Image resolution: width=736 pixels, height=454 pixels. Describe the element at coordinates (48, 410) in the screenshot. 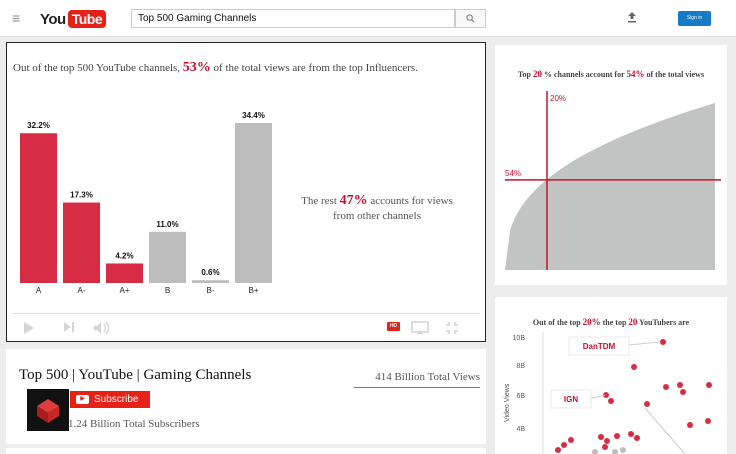

I see `channel-avatar` at that location.